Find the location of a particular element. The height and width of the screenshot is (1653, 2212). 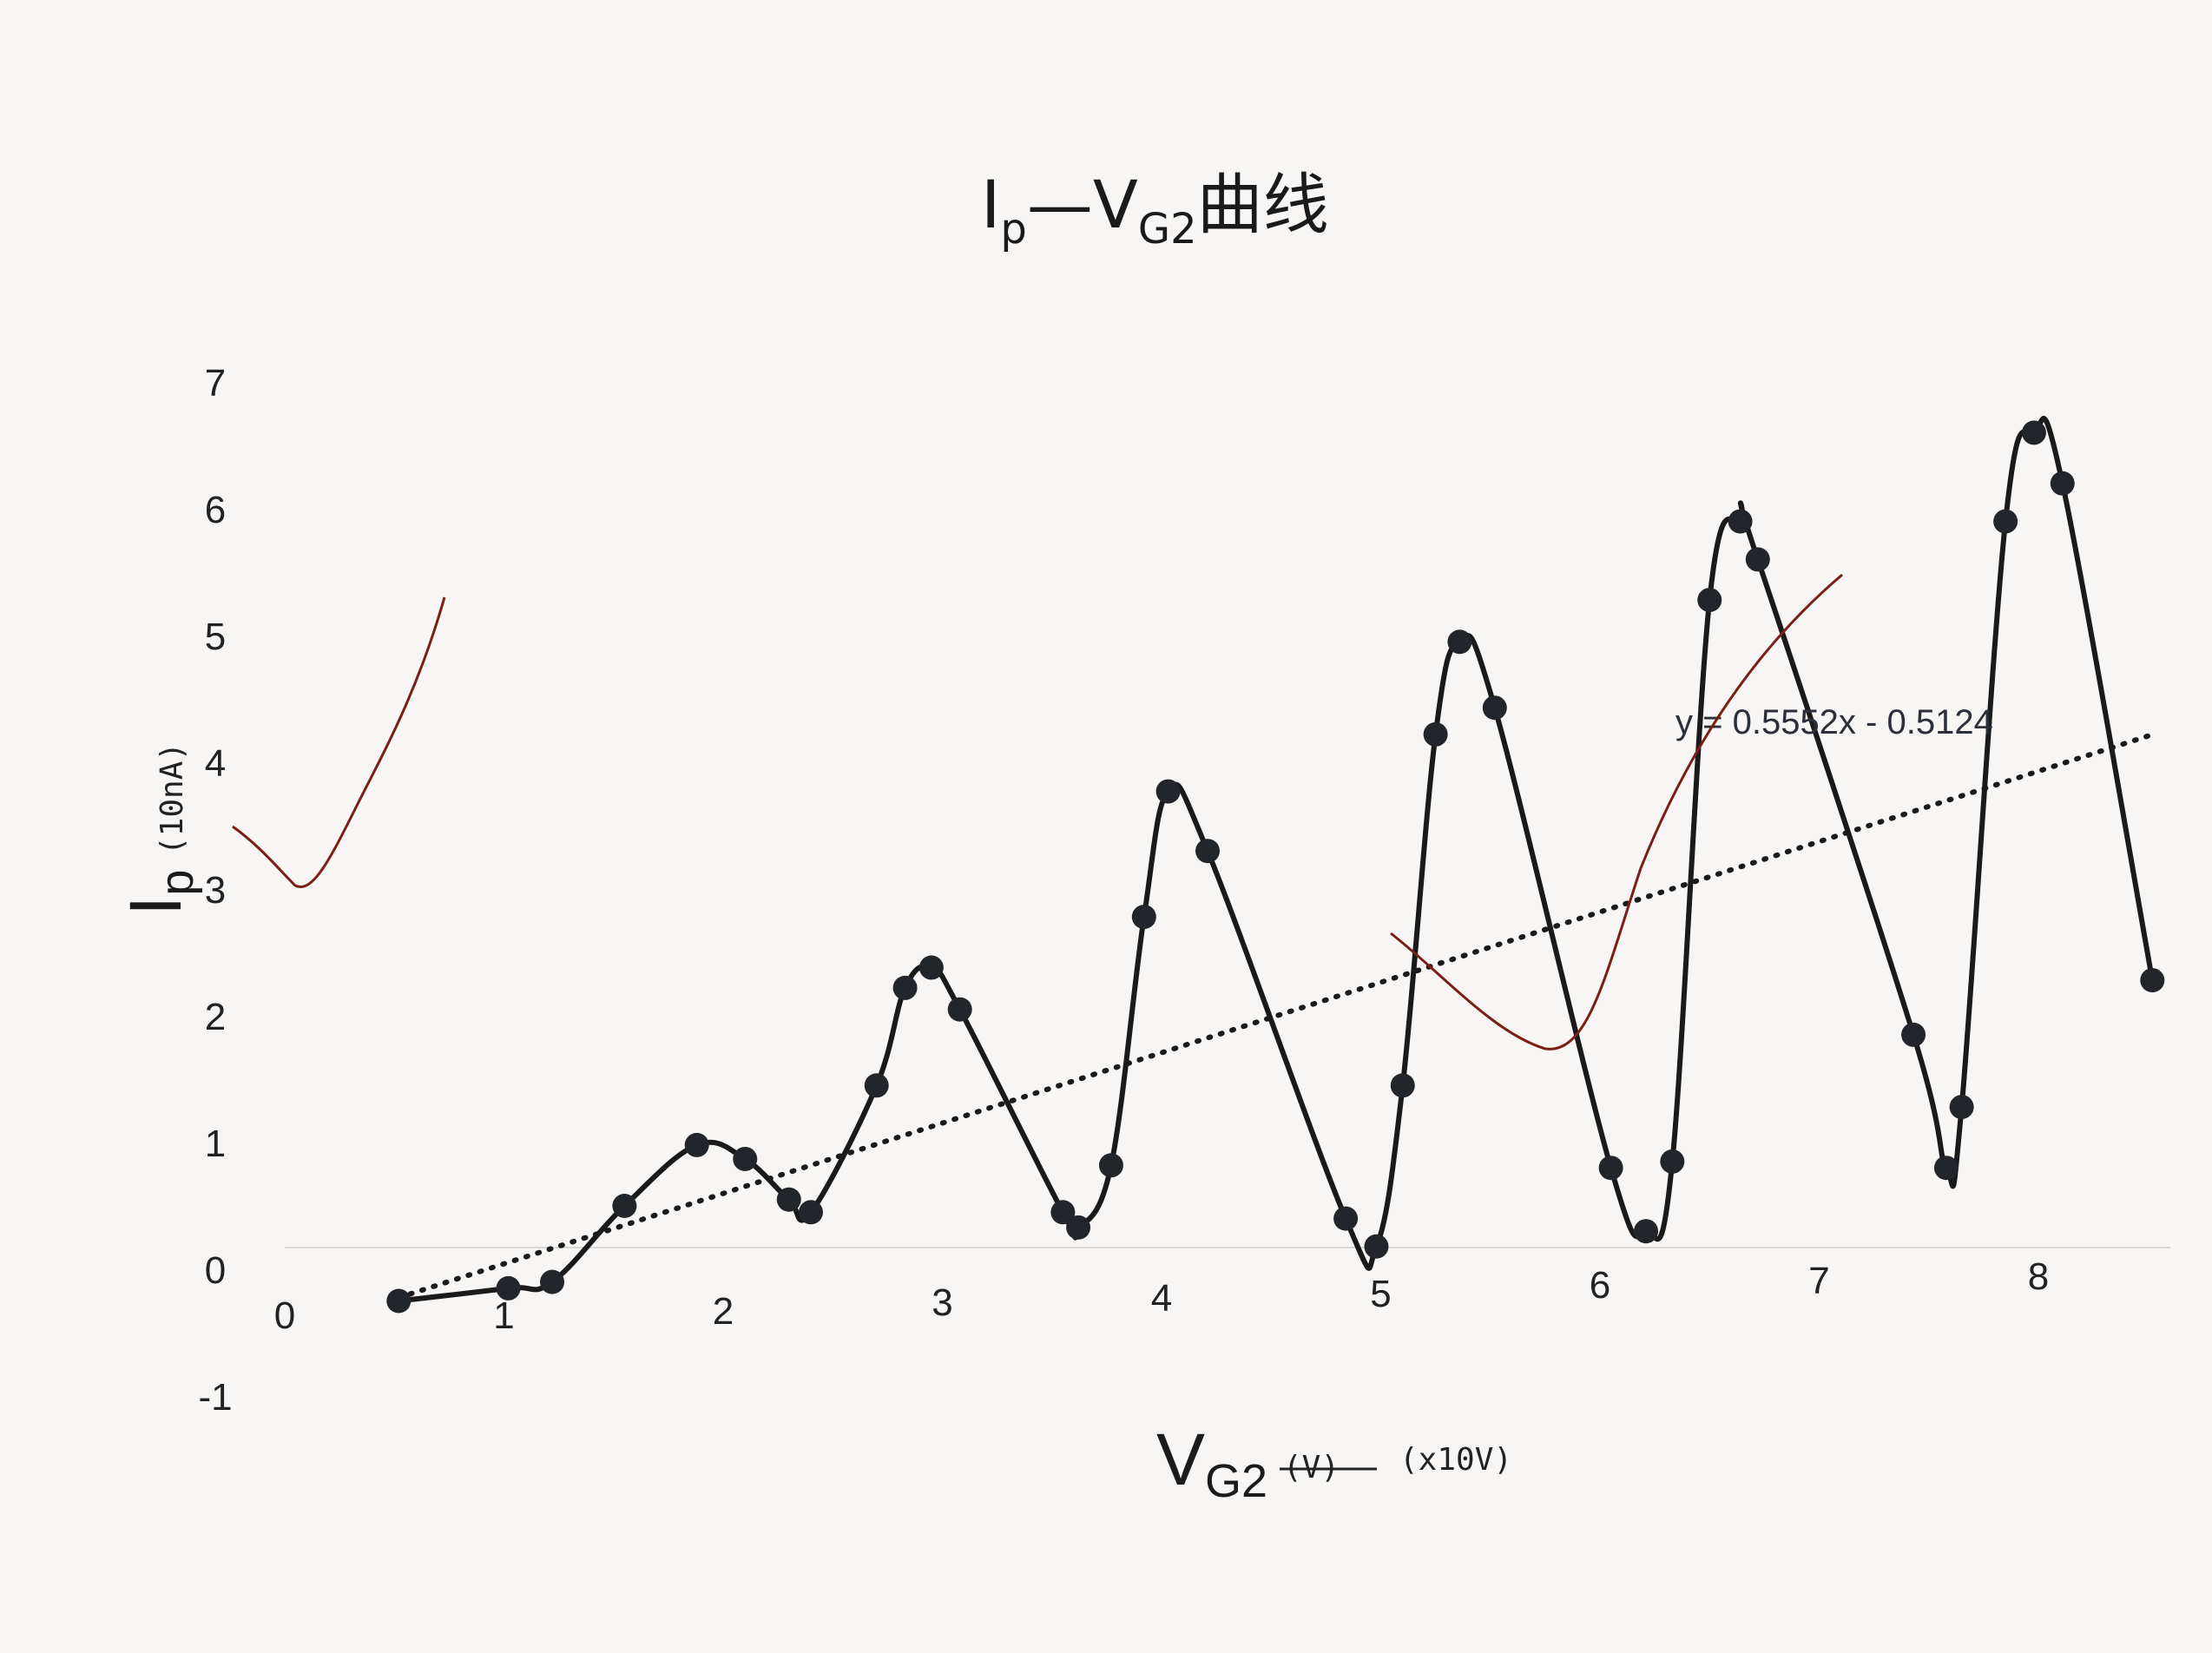

check-mark-left is located at coordinates (339, 742).